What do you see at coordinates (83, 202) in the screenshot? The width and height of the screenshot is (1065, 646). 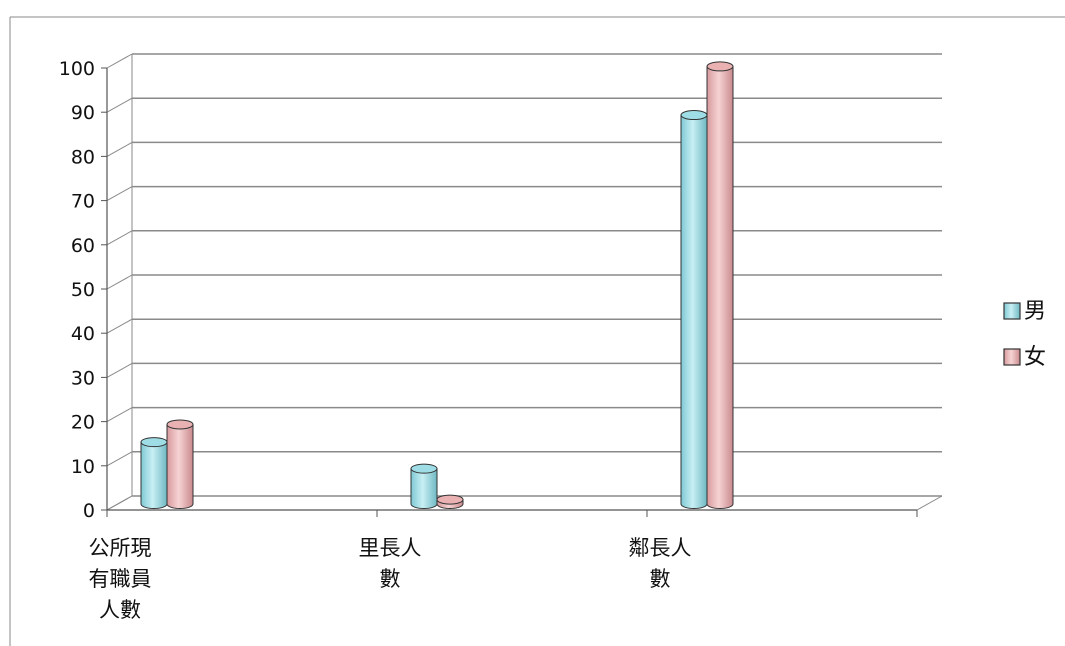 I see `y-tick-label: 70` at bounding box center [83, 202].